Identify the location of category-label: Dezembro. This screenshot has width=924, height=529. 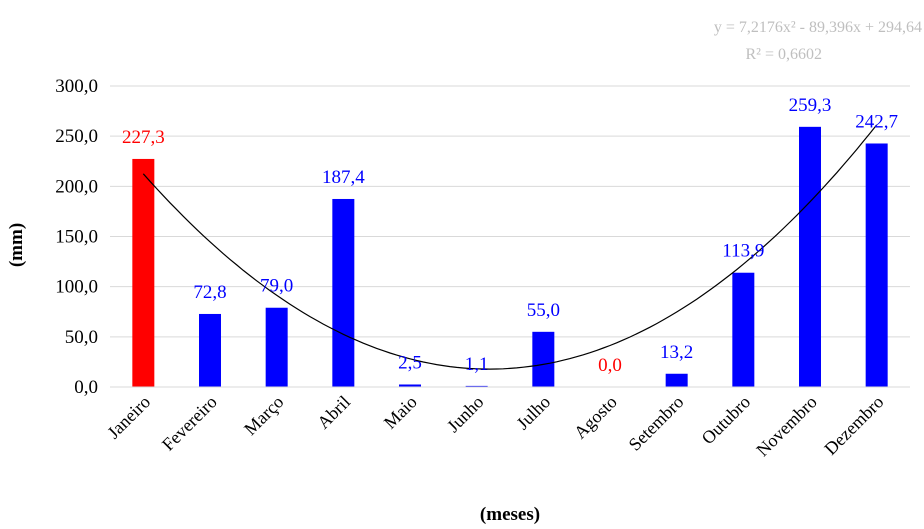
(853, 425).